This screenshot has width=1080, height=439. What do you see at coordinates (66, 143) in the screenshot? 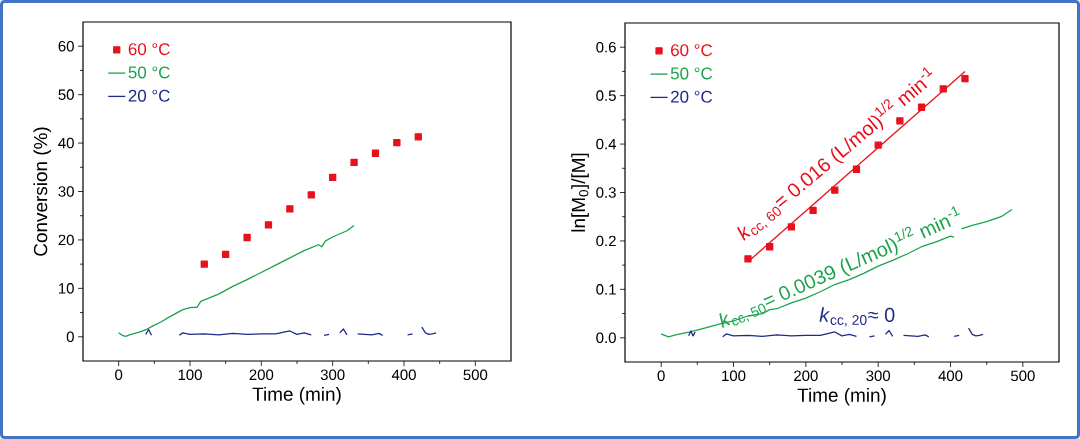
I see `y-tick-label: 40` at bounding box center [66, 143].